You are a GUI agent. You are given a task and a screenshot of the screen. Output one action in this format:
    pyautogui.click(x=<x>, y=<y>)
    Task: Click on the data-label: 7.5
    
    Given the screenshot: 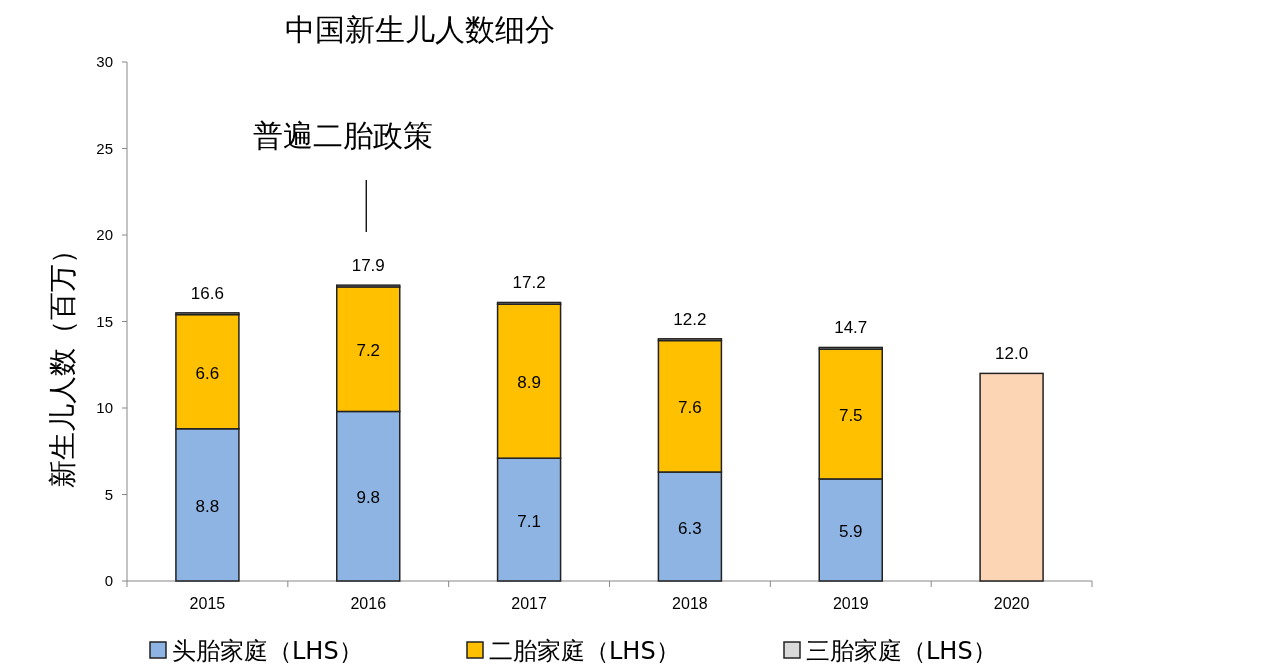 What is the action you would take?
    pyautogui.click(x=850, y=416)
    